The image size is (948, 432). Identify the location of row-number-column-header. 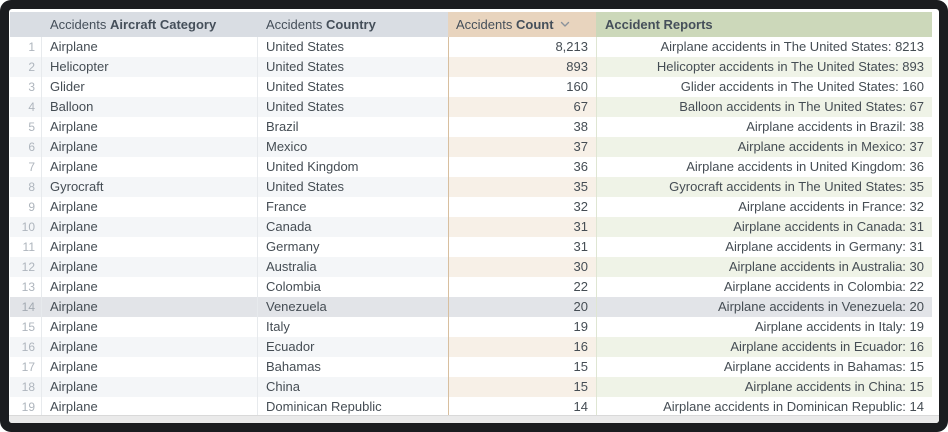
(26, 24).